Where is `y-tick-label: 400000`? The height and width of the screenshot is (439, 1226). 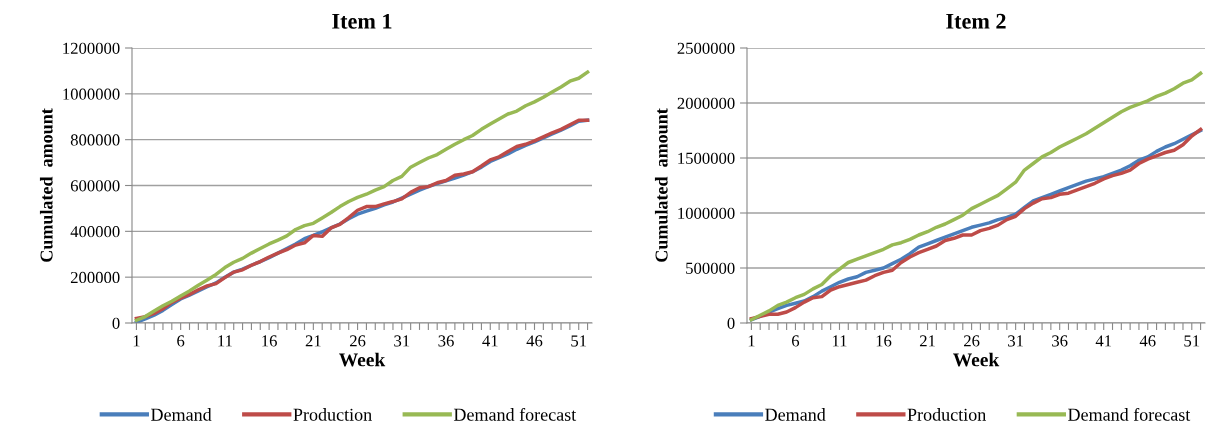
y-tick-label: 400000 is located at coordinates (95, 232).